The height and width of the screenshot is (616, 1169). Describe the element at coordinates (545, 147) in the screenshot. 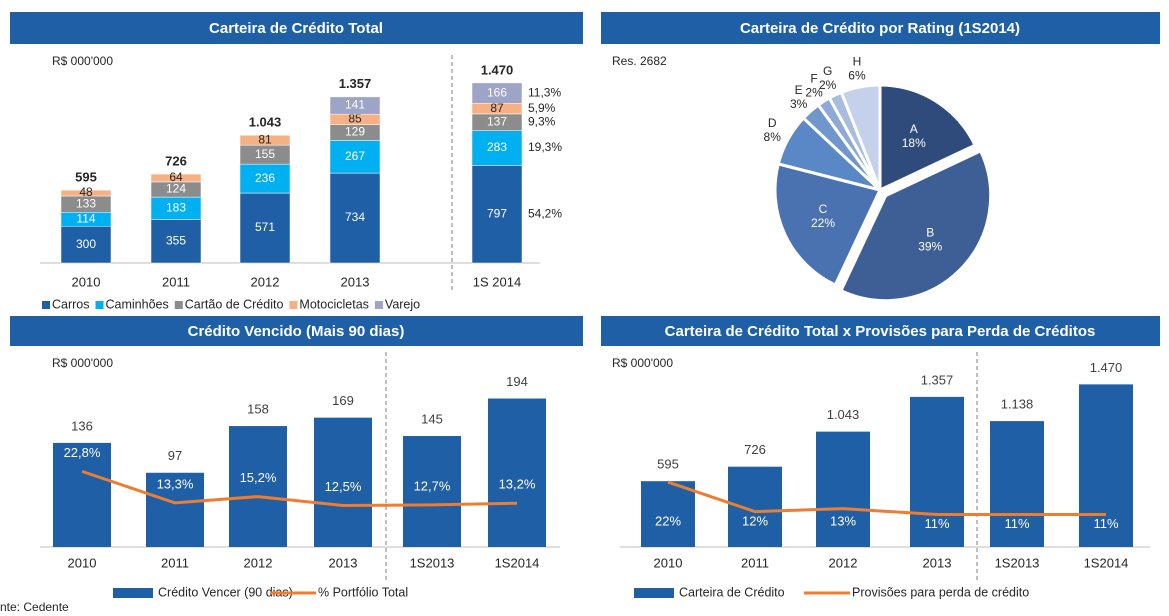

I see `share-label: 19,3%` at that location.